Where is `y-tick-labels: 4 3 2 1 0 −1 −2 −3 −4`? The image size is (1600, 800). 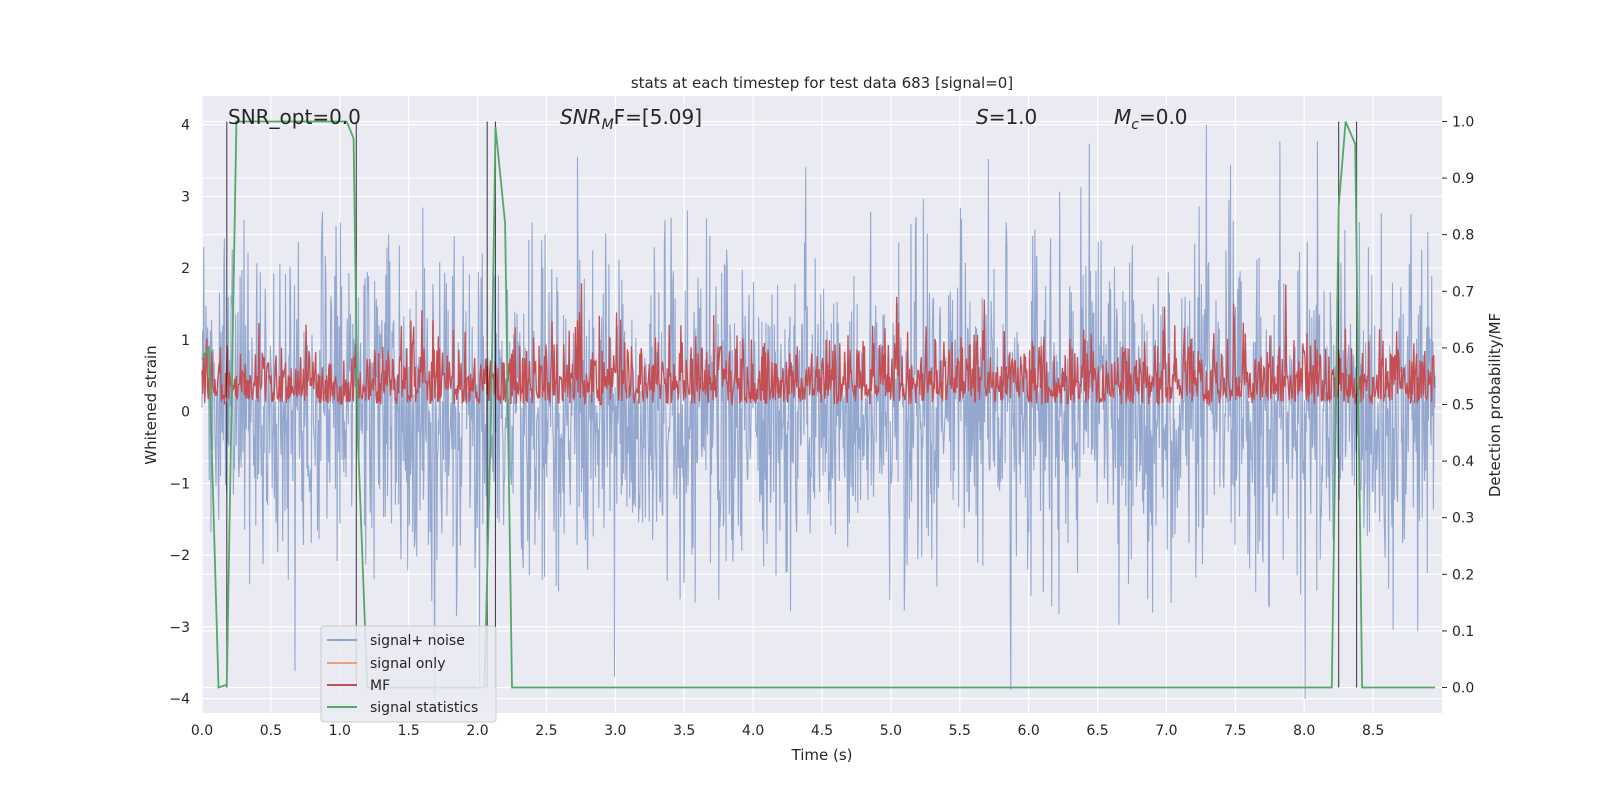 y-tick-labels: 4 3 2 1 0 −1 −2 −3 −4 is located at coordinates (179, 413).